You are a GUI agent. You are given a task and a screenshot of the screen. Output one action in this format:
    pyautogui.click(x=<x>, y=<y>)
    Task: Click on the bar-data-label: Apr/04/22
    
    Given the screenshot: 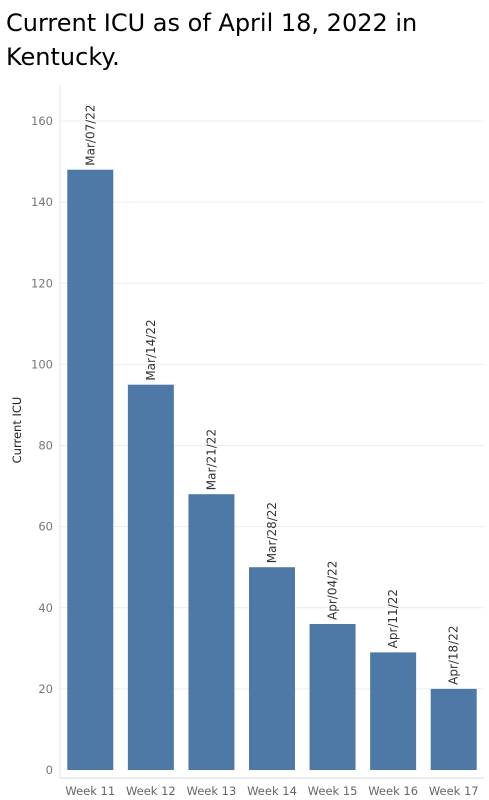 What is the action you would take?
    pyautogui.click(x=333, y=590)
    